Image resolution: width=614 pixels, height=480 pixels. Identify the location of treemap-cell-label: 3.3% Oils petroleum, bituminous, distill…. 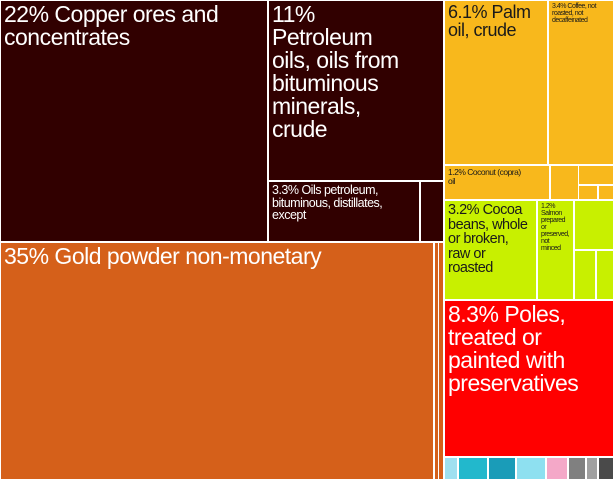
(327, 202).